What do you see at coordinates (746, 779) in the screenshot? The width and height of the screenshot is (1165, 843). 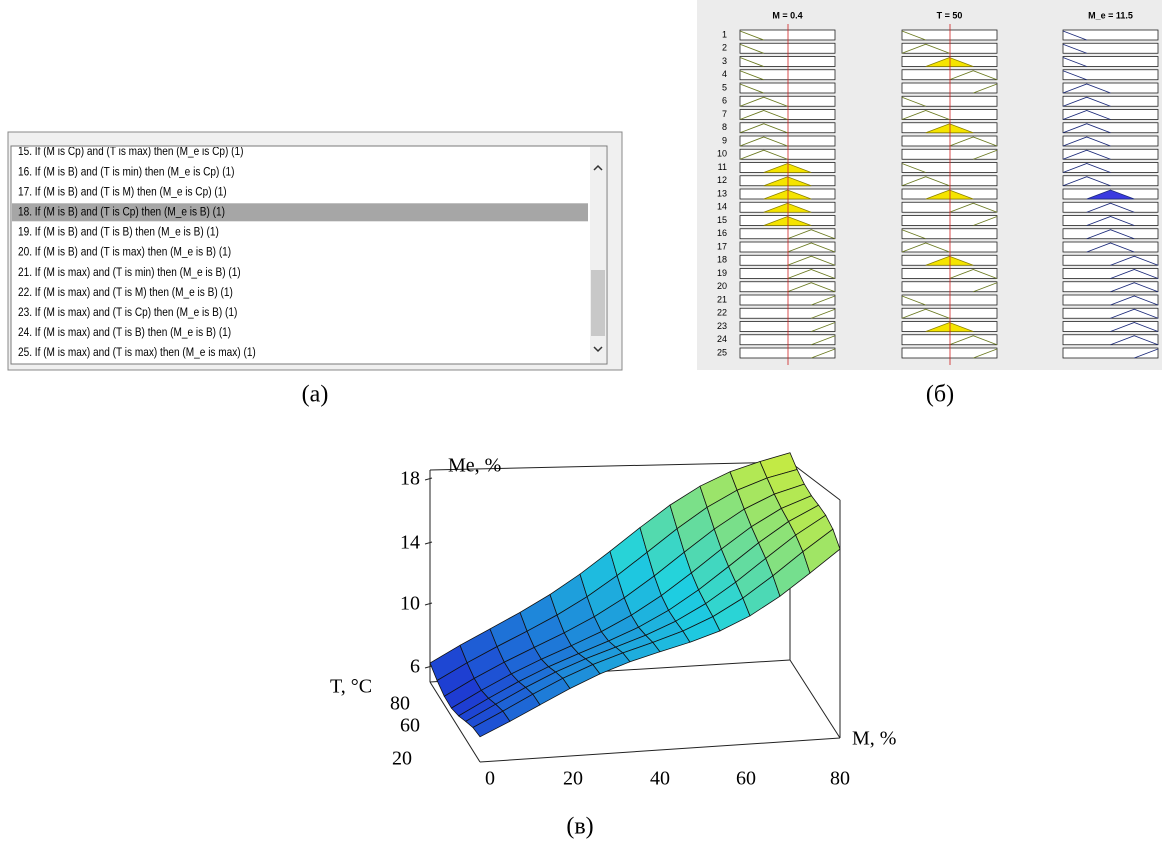 I see `x-tick-label: 60` at bounding box center [746, 779].